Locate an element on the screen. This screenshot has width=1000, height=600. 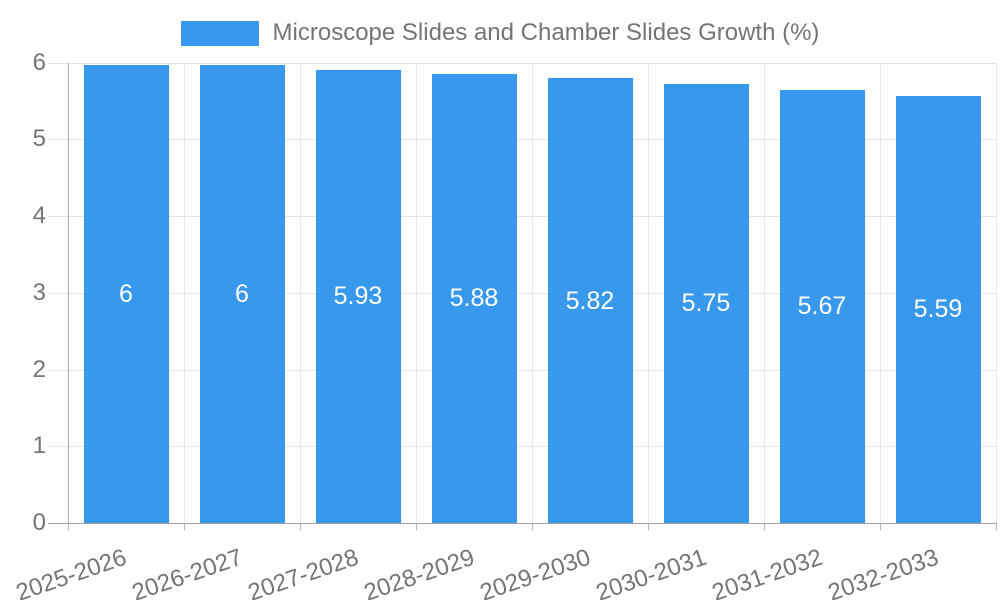
x-tick-label: 2031-2032 is located at coordinates (767, 571).